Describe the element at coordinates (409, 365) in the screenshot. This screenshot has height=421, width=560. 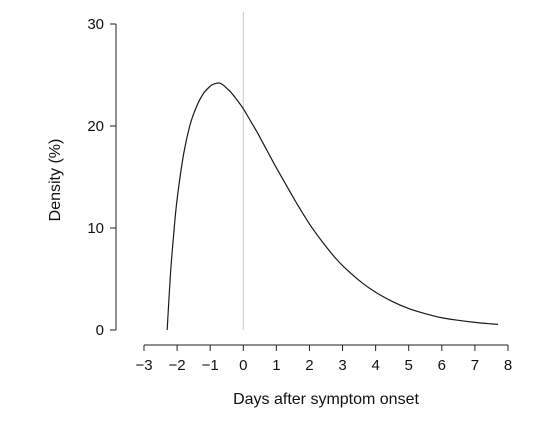
I see `x-tick-label: 5` at that location.